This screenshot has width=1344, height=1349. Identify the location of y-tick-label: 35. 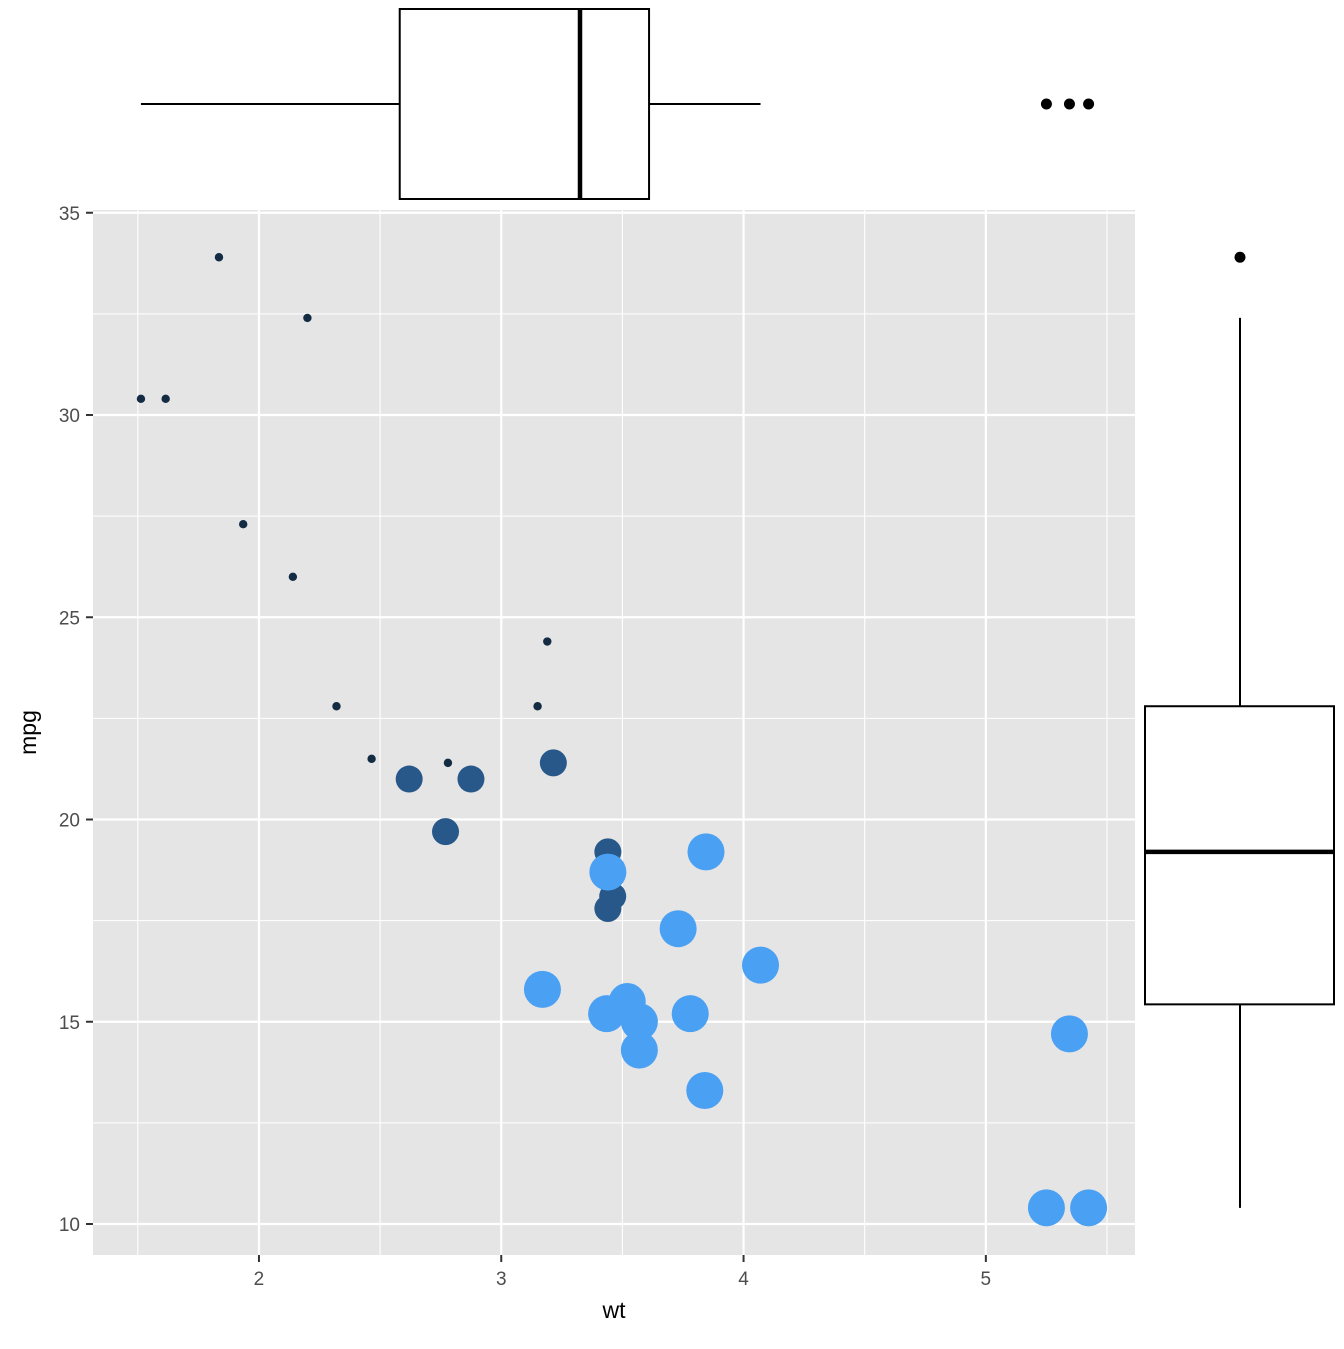
(69, 214).